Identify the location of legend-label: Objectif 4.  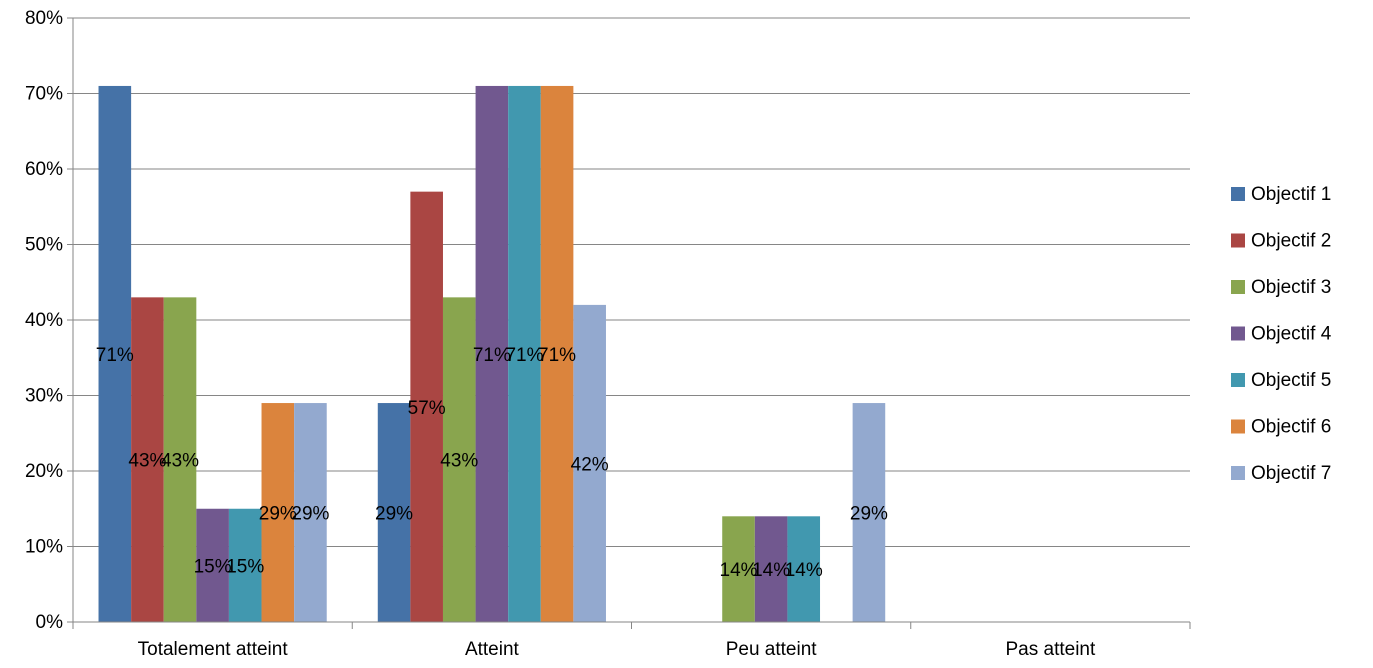
(1291, 334).